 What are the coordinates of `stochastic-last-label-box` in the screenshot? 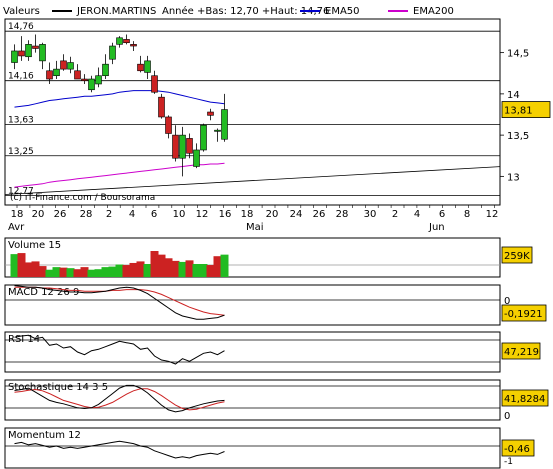 It's located at (525, 398).